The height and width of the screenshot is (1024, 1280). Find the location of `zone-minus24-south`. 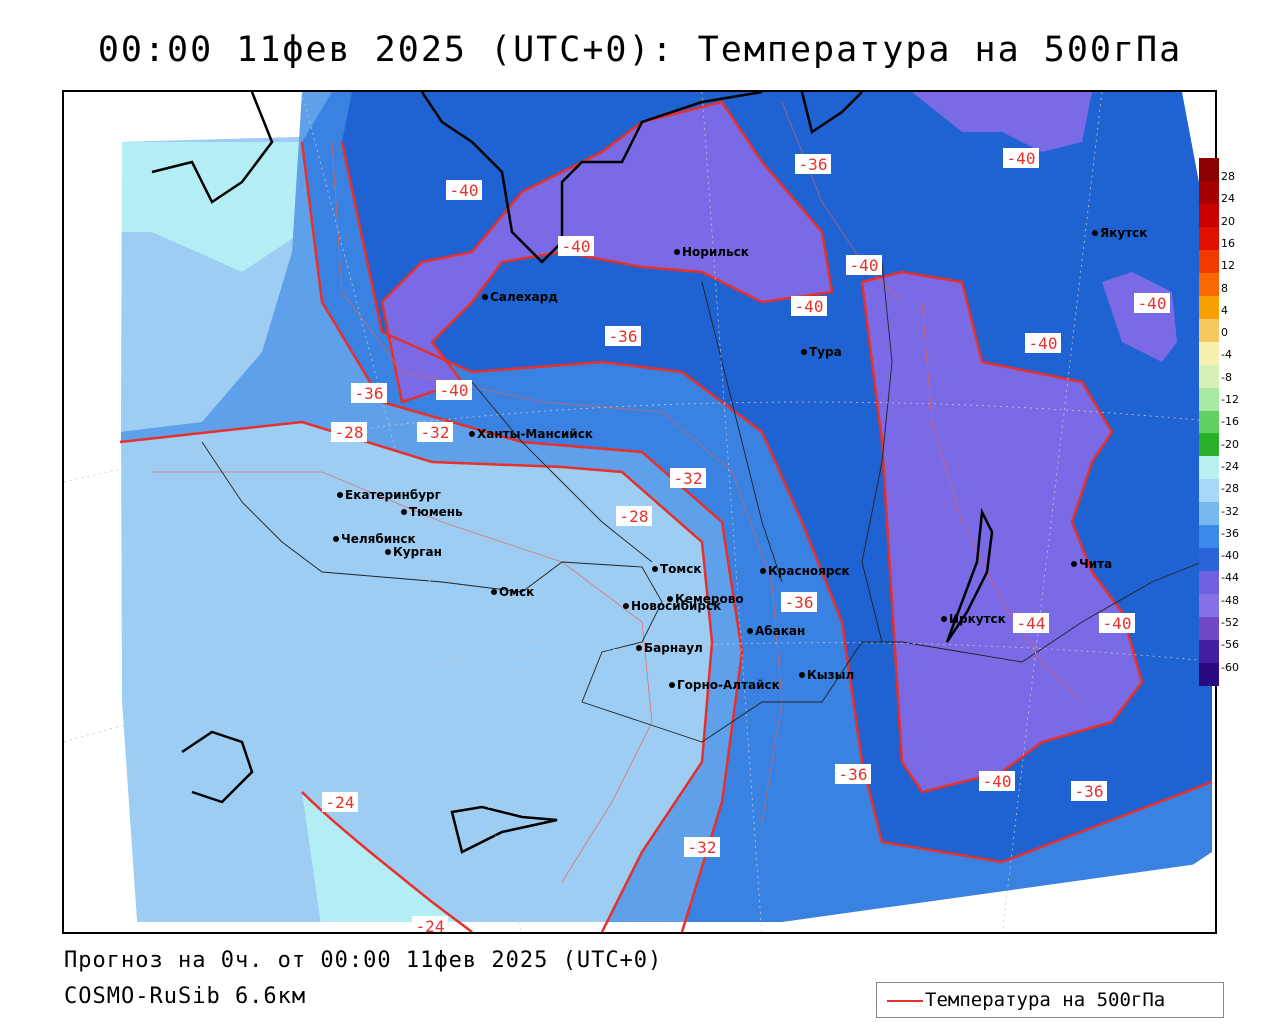

zone-minus24-south is located at coordinates (387, 862).